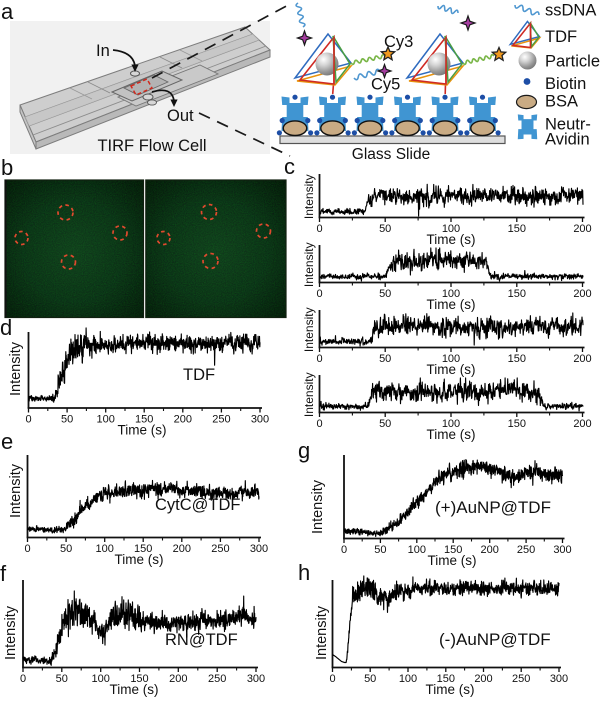 The image size is (600, 706). I want to click on svg-text: TIRF Flow Cell, so click(151, 146).